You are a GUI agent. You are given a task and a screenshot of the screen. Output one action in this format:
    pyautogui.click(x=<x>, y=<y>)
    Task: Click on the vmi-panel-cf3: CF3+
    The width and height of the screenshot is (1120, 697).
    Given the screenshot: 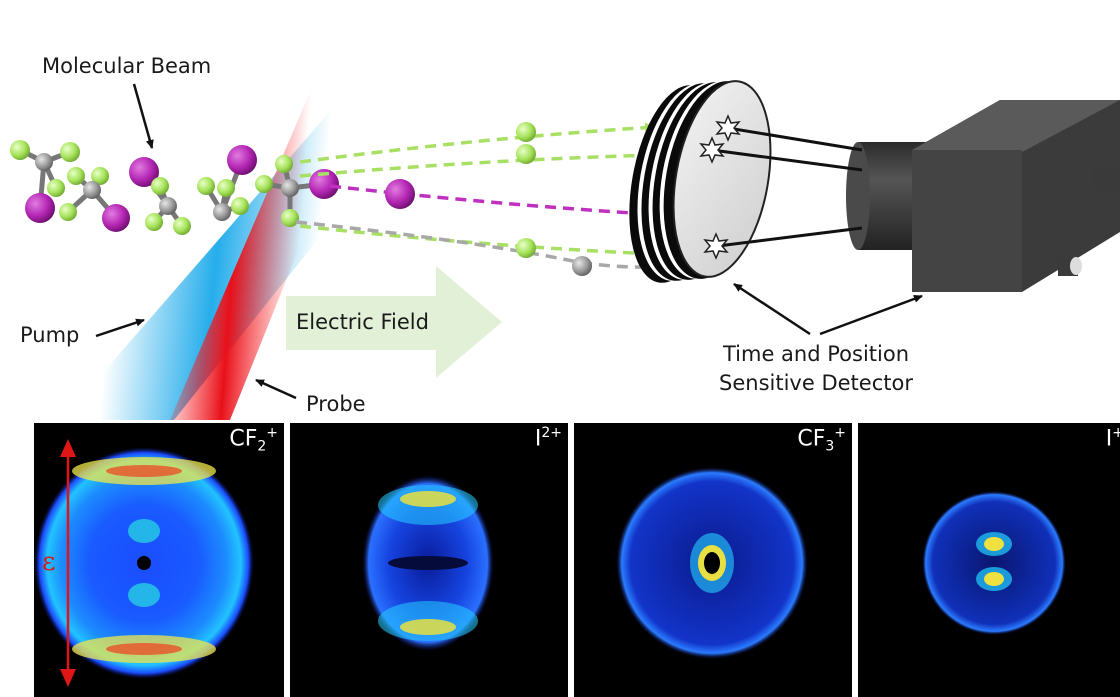 What is the action you would take?
    pyautogui.click(x=713, y=560)
    